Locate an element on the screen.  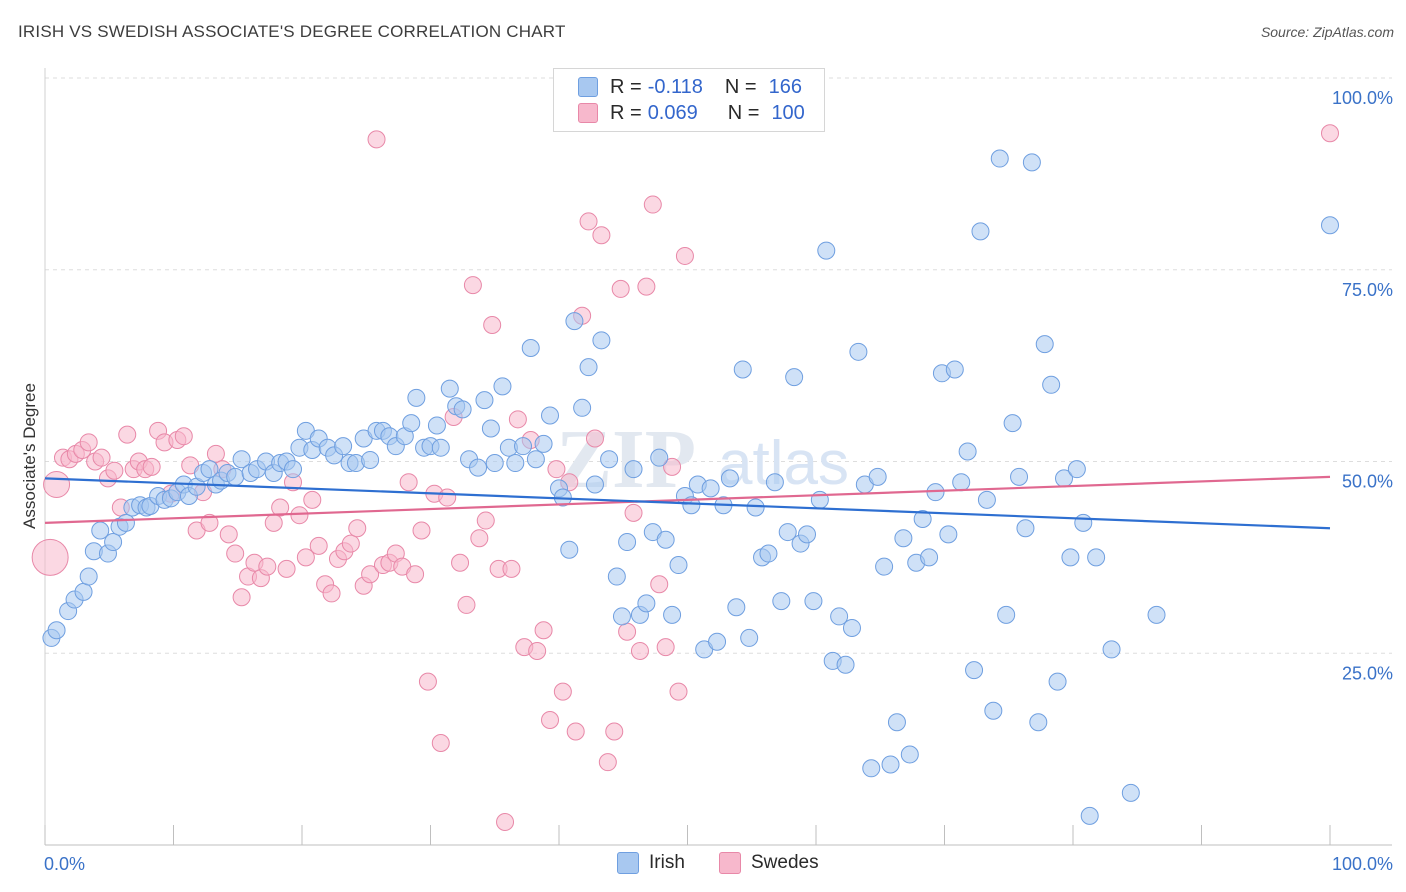
legend-row-swedes: R = 0.069 N = 100 is located at coordinates (691, 113).